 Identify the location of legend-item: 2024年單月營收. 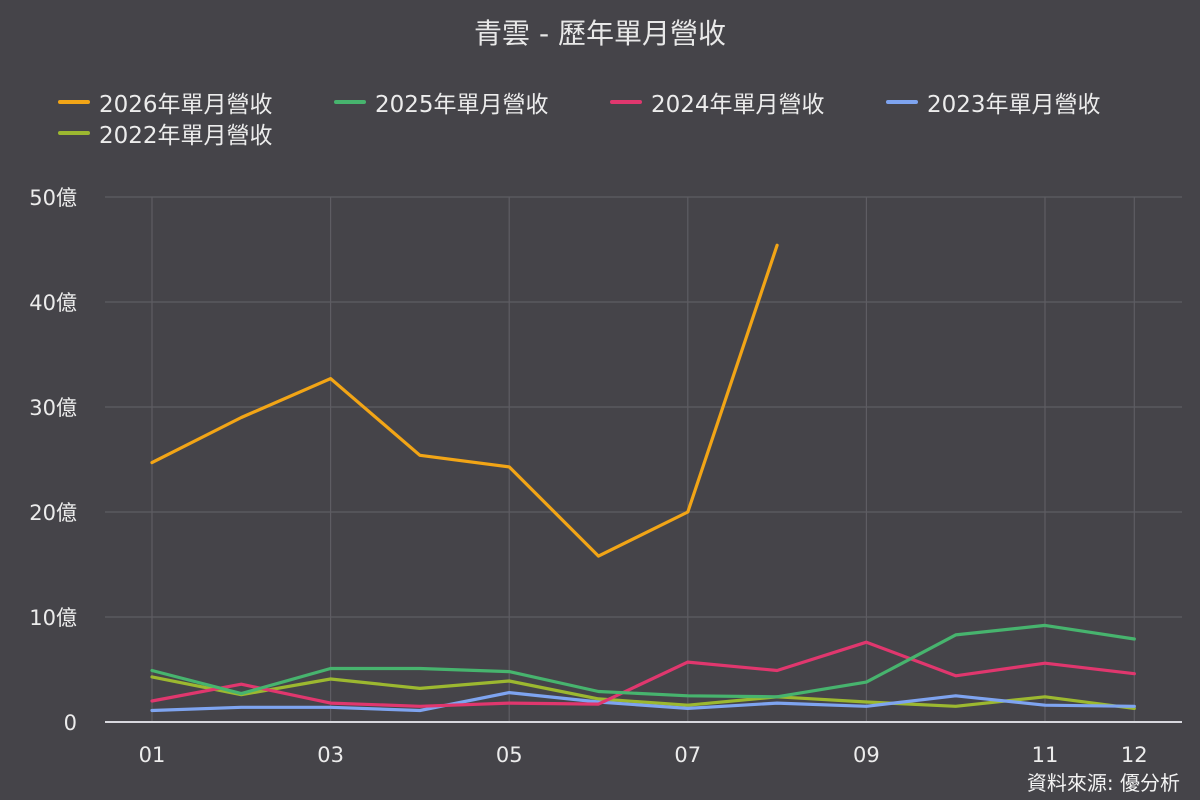
(717, 102).